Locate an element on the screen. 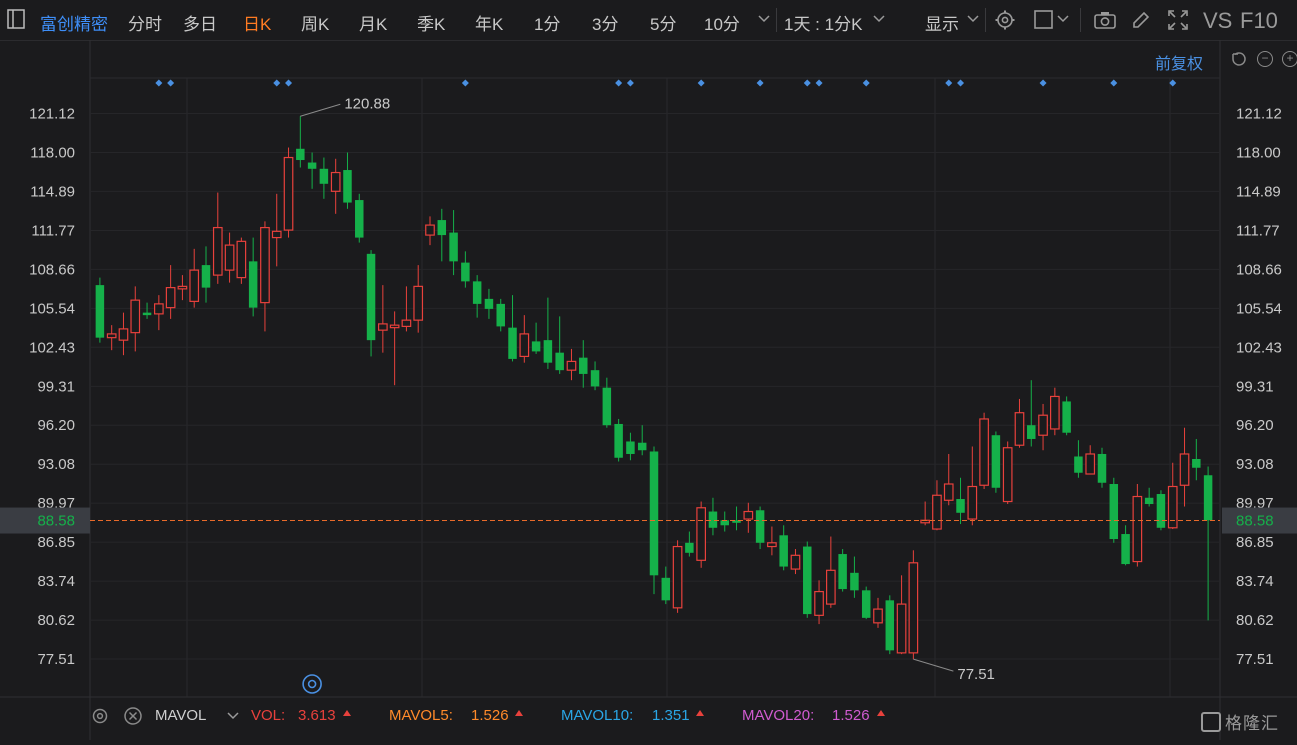 The width and height of the screenshot is (1297, 745). tab-10min: 10分 is located at coordinates (722, 24).